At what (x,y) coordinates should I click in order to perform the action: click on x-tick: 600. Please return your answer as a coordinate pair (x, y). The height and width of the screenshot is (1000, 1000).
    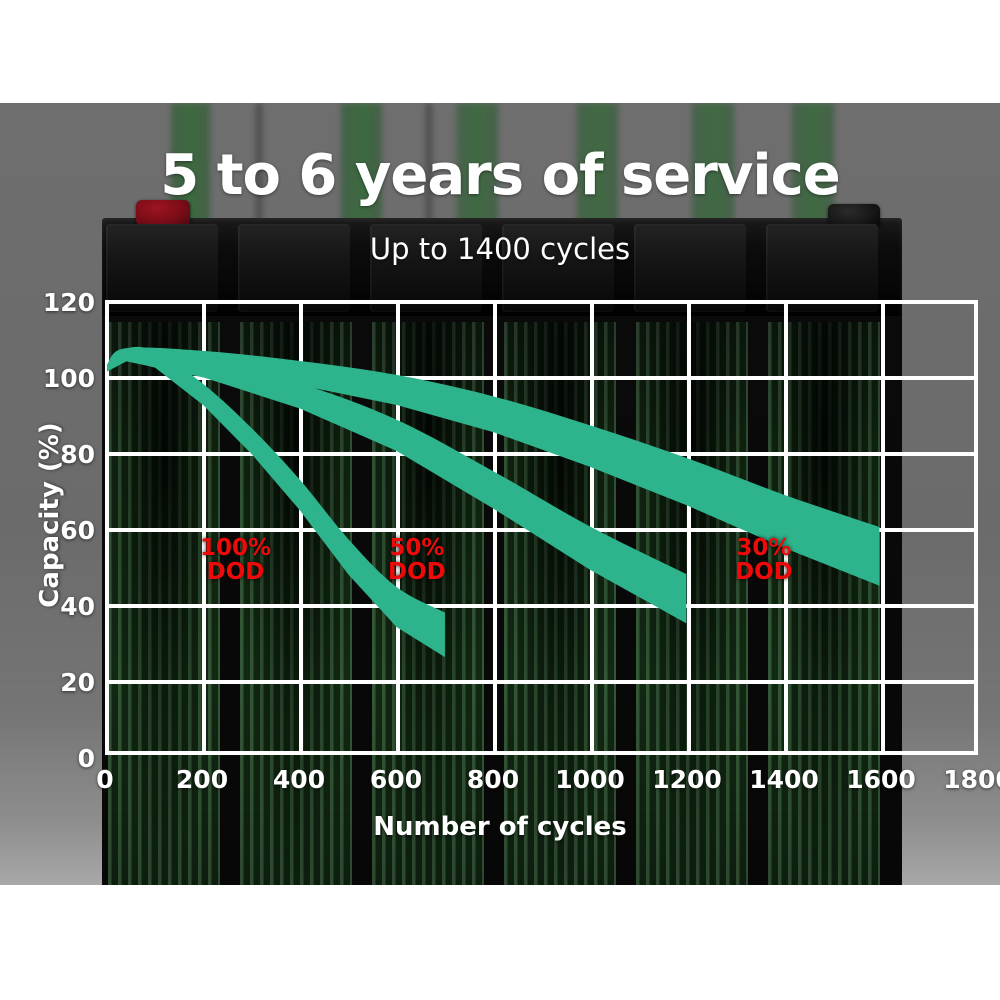
    Looking at the image, I should click on (396, 779).